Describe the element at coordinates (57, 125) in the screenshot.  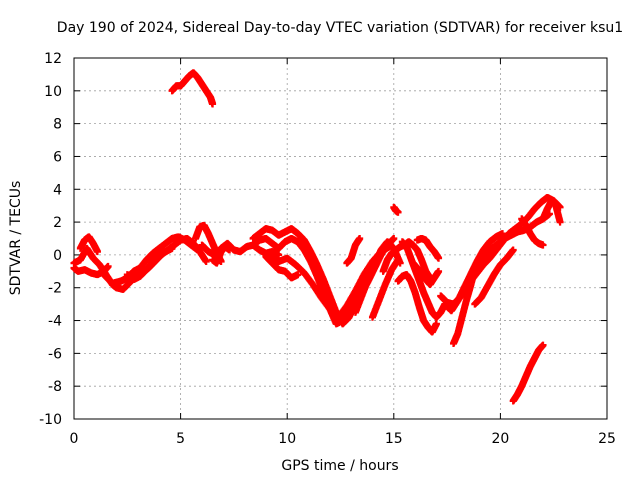
I see `y-tick-label: 8` at that location.